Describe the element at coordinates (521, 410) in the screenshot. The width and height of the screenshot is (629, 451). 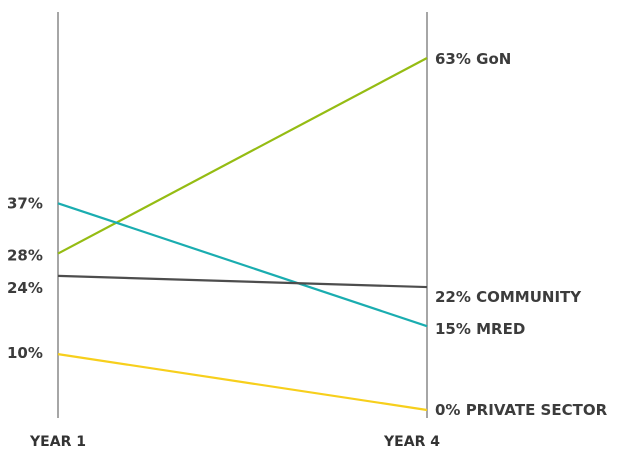
I see `end-label-private-sector: 0% PRIVATE SECTOR` at that location.